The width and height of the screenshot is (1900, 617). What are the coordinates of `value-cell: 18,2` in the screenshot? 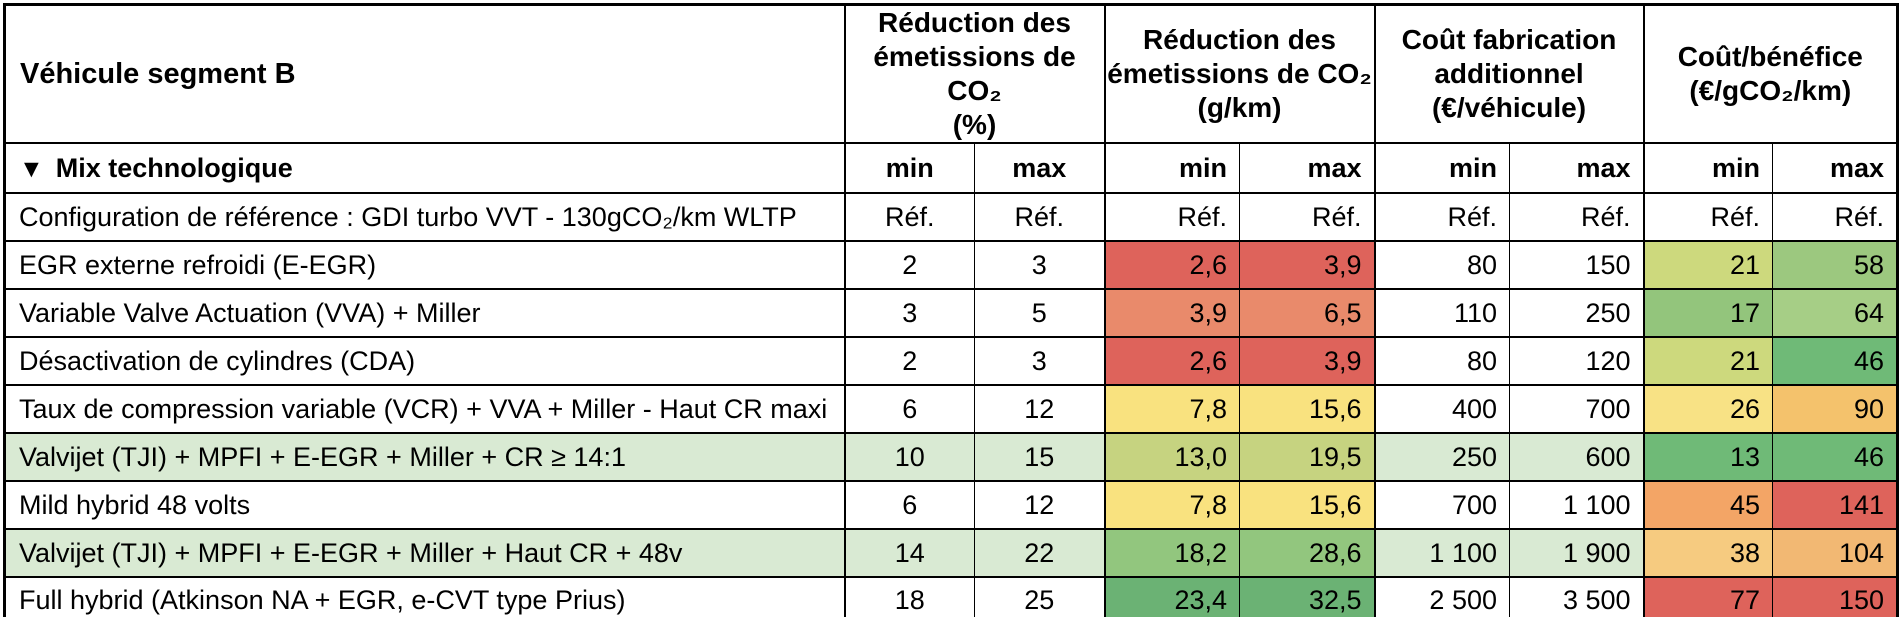 It's located at (1171, 553).